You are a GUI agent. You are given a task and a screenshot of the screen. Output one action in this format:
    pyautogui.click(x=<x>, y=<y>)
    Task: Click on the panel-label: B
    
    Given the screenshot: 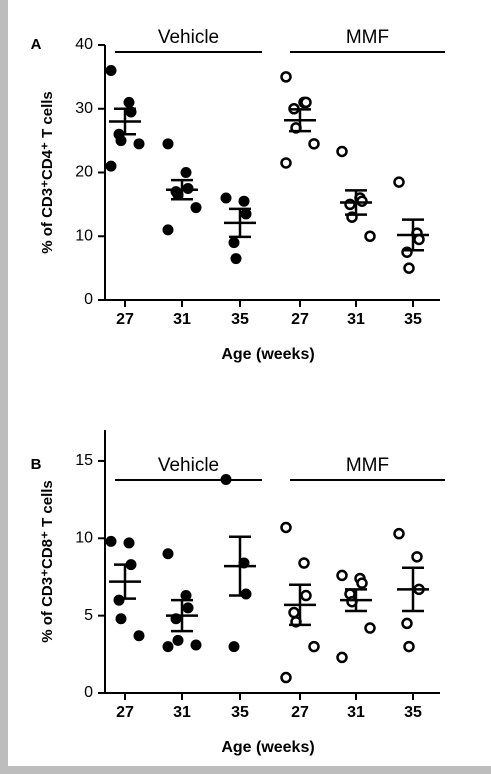 What is the action you would take?
    pyautogui.click(x=36, y=464)
    